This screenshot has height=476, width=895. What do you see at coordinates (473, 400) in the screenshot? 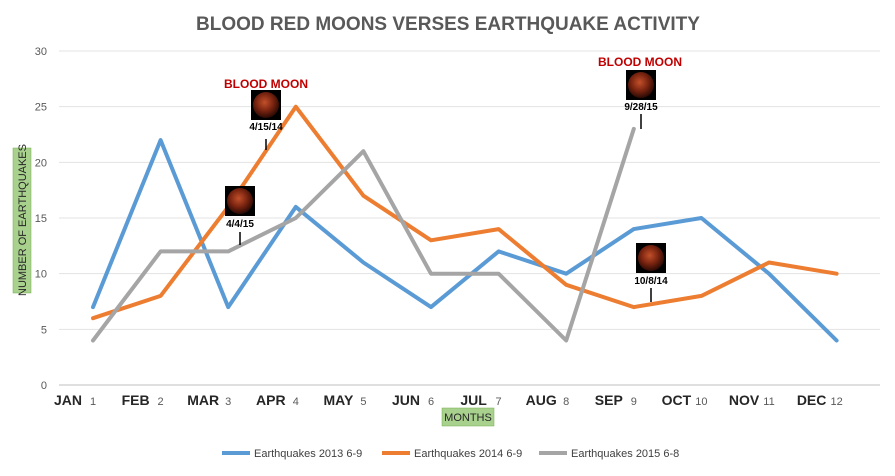
I see `month-label: JUL` at bounding box center [473, 400].